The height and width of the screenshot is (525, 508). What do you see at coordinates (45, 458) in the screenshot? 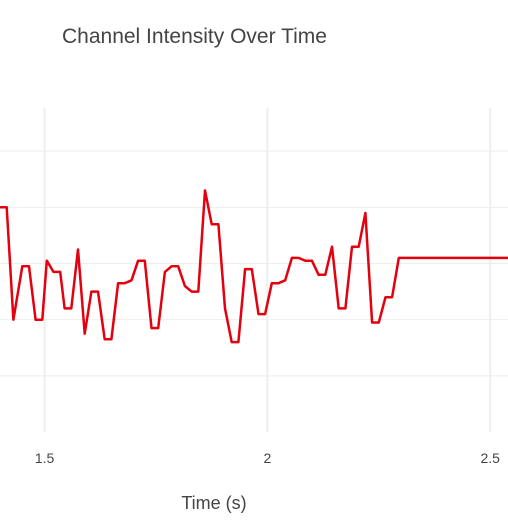
I see `x-tick-label-0: 1.5` at bounding box center [45, 458].